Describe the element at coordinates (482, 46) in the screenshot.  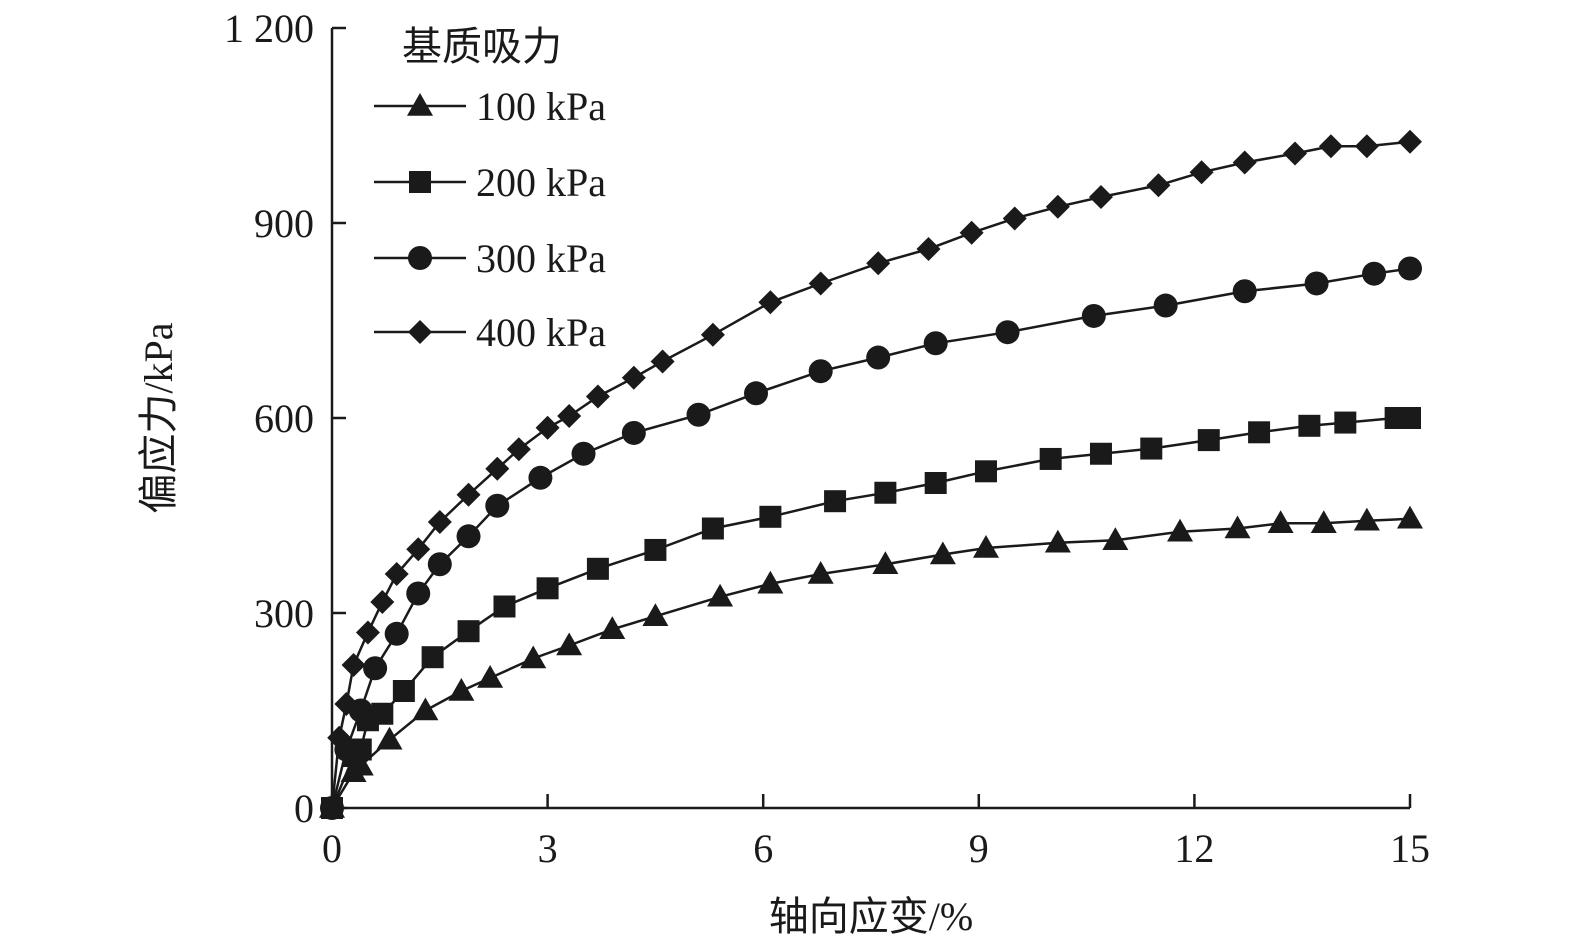
I see `legend-title: 基质吸力` at that location.